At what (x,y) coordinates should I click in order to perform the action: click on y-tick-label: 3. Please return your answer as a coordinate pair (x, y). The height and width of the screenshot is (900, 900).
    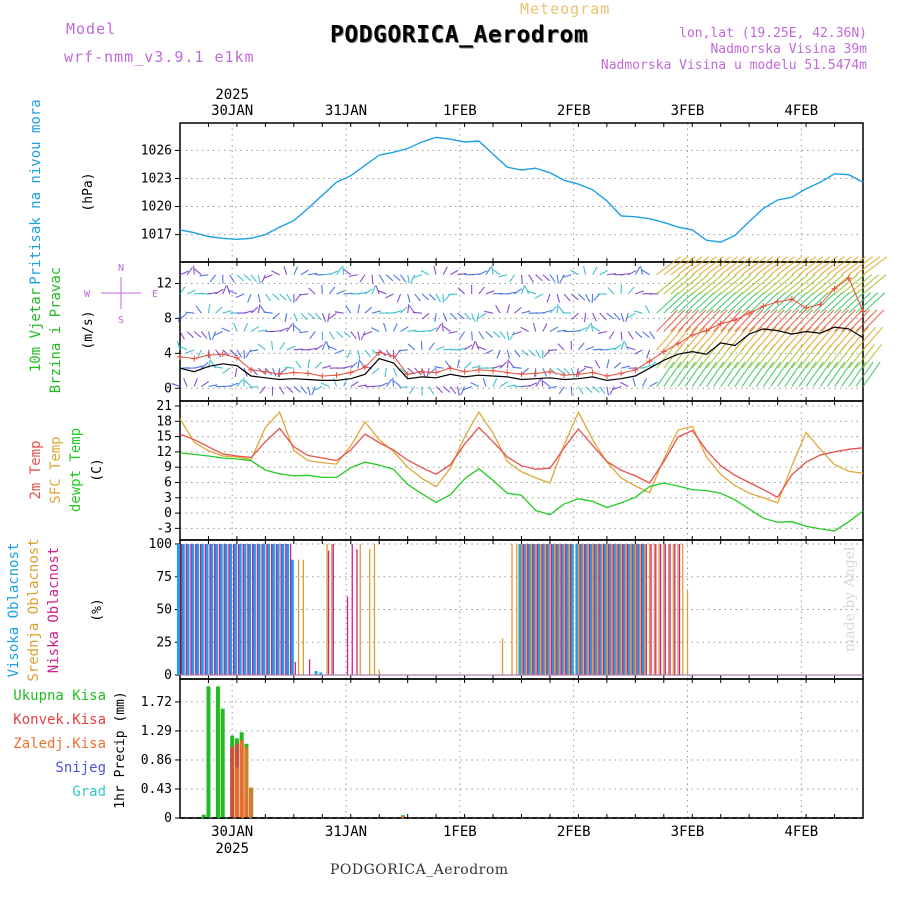
    Looking at the image, I should click on (168, 498).